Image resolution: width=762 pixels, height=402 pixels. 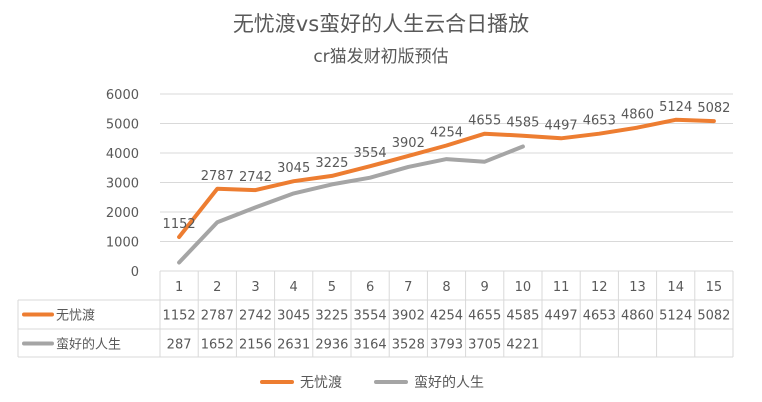 I want to click on x-tick-label: 10, so click(x=523, y=287).